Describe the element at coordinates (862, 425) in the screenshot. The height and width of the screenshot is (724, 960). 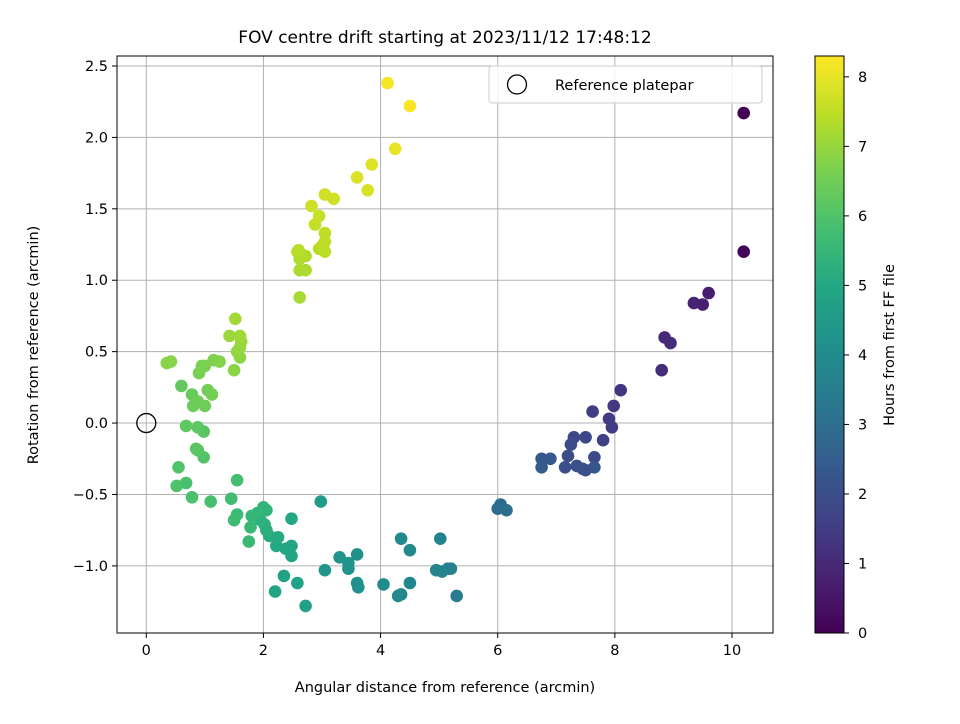
I see `colorbar-tick-label: 3` at that location.